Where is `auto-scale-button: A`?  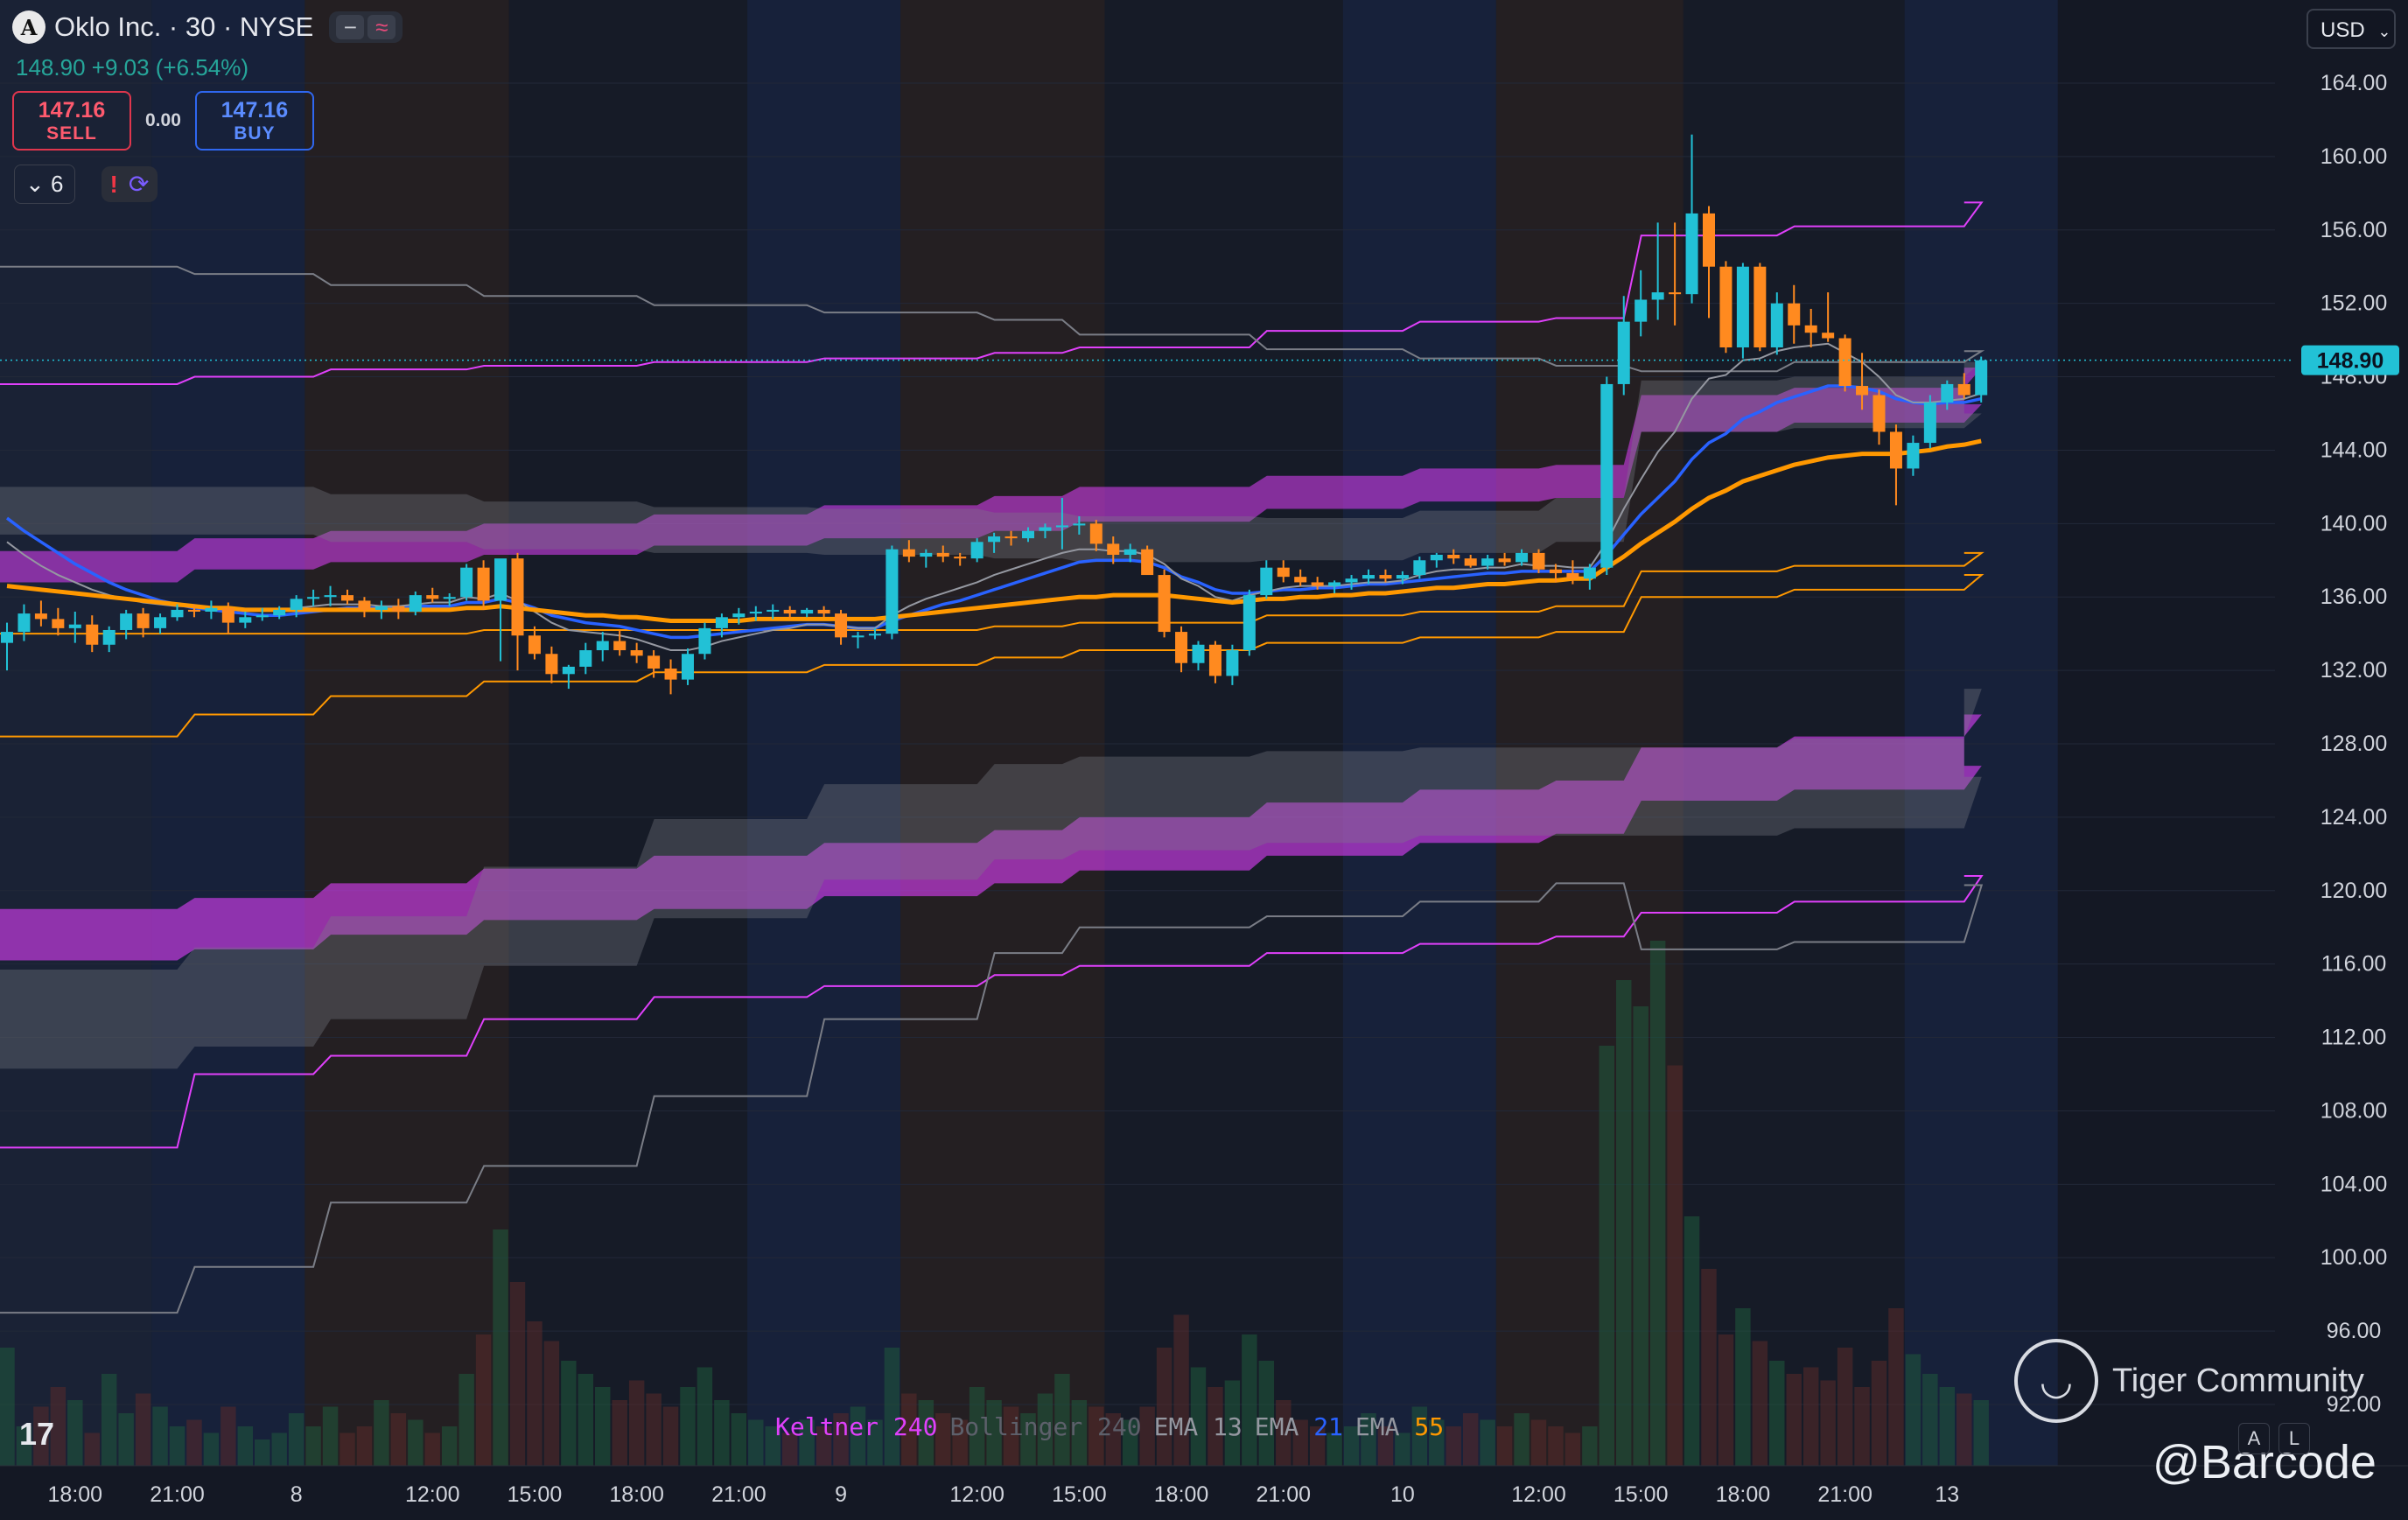 auto-scale-button: A is located at coordinates (2254, 1438).